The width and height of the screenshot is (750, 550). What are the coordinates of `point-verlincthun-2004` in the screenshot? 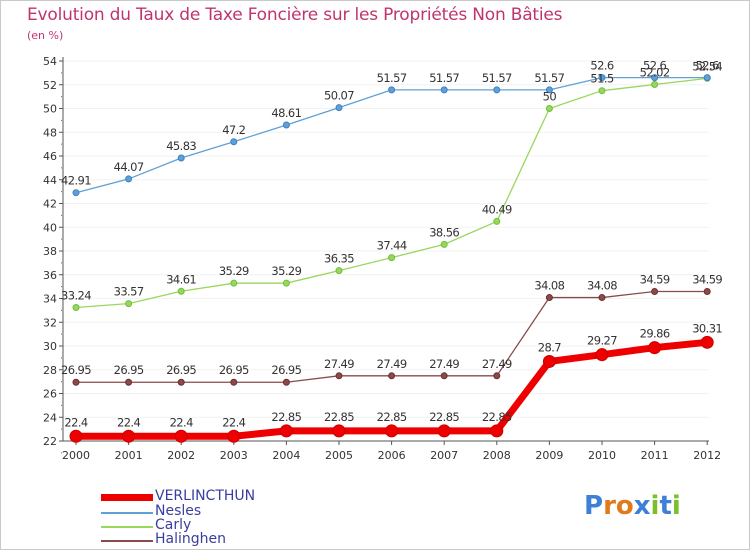 It's located at (286, 431).